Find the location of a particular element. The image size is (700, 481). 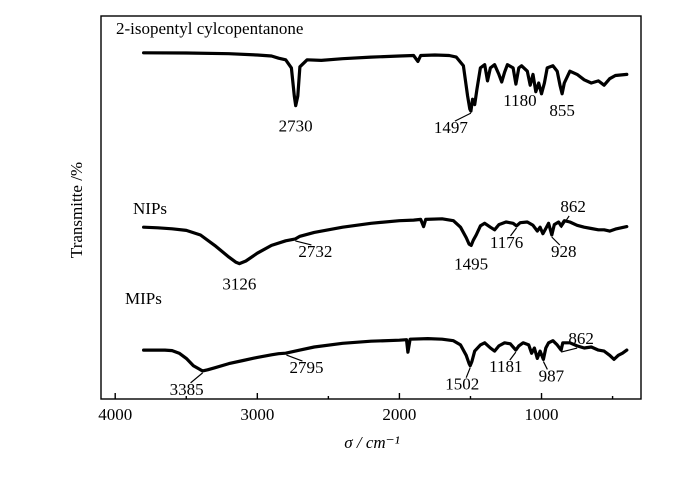

series-name-0: 2-isopentyl cylcopentanone is located at coordinates (209, 28).